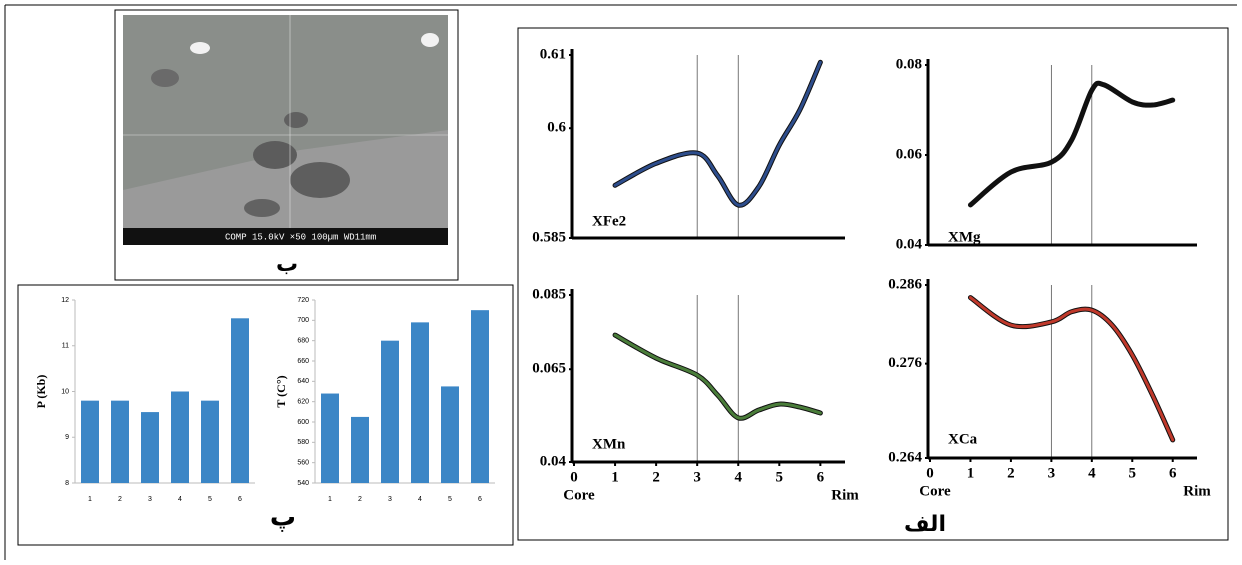 The width and height of the screenshot is (1242, 565). I want to click on sem-region, so click(285, 102).